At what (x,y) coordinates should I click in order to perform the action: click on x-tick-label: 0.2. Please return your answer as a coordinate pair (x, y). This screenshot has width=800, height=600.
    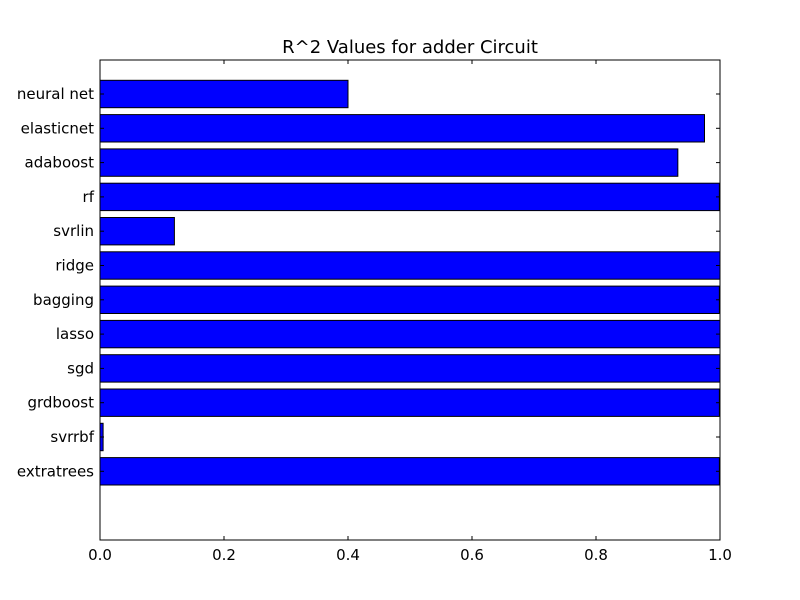
    Looking at the image, I should click on (224, 555).